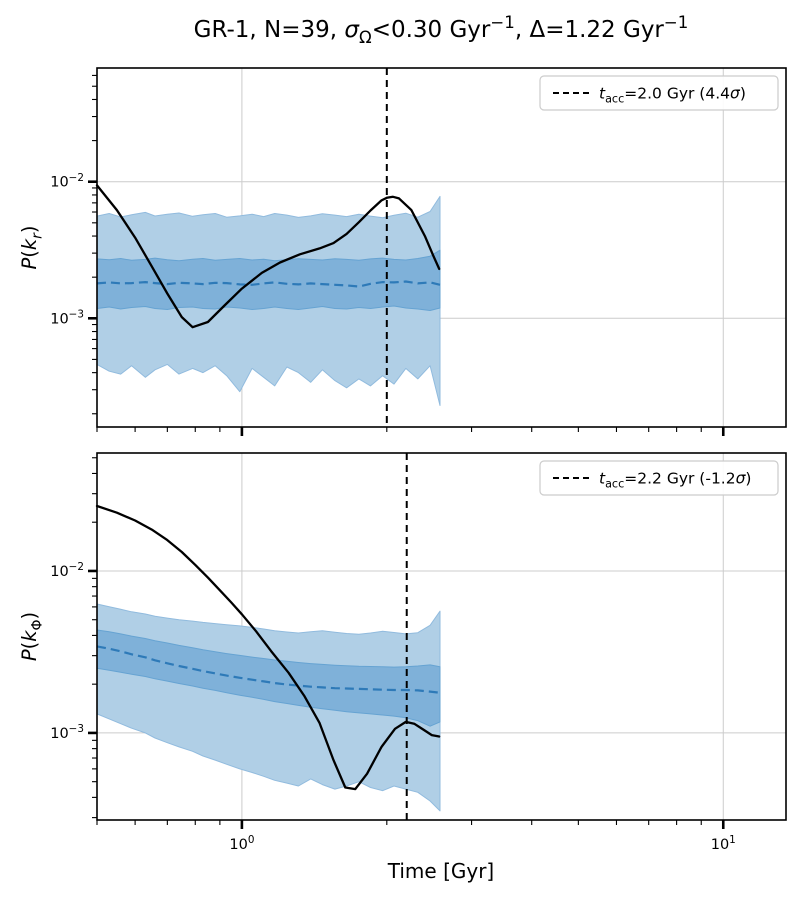 The height and width of the screenshot is (900, 800). I want to click on legend: tacc=2.0 Gyr (4.4σ), so click(659, 93).